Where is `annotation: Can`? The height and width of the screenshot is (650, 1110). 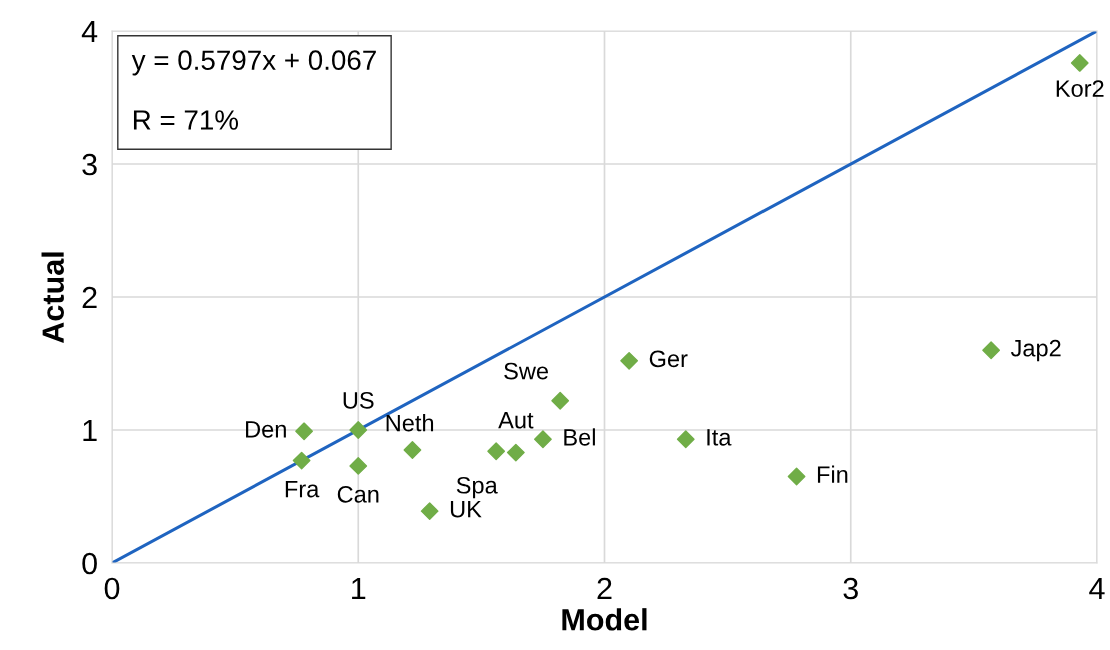
annotation: Can is located at coordinates (358, 494).